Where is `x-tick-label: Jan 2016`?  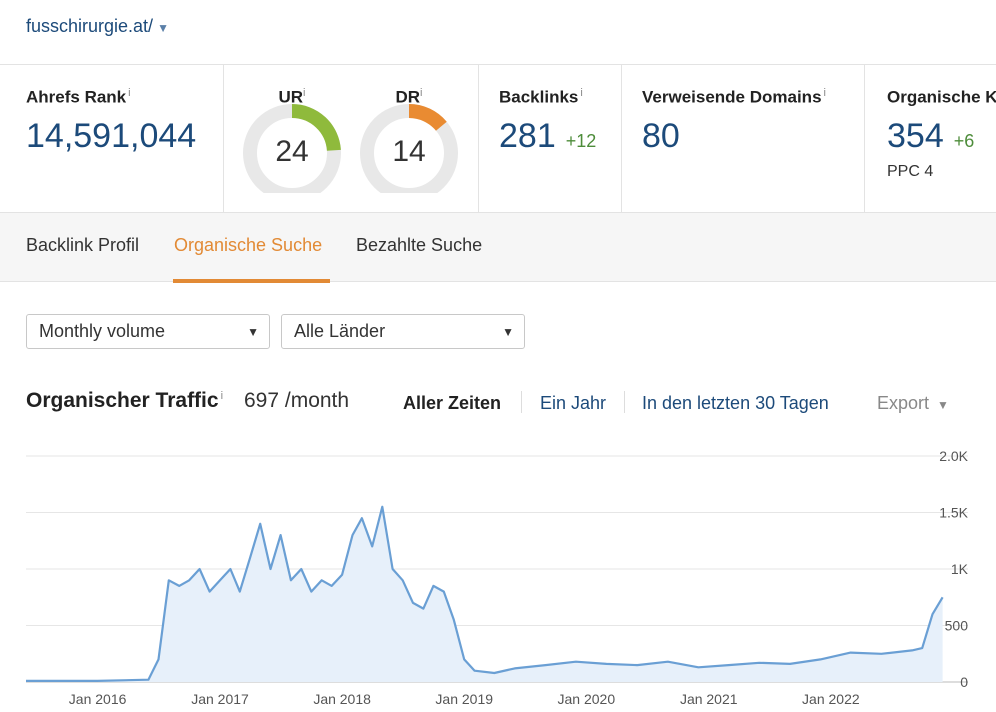 x-tick-label: Jan 2016 is located at coordinates (98, 699).